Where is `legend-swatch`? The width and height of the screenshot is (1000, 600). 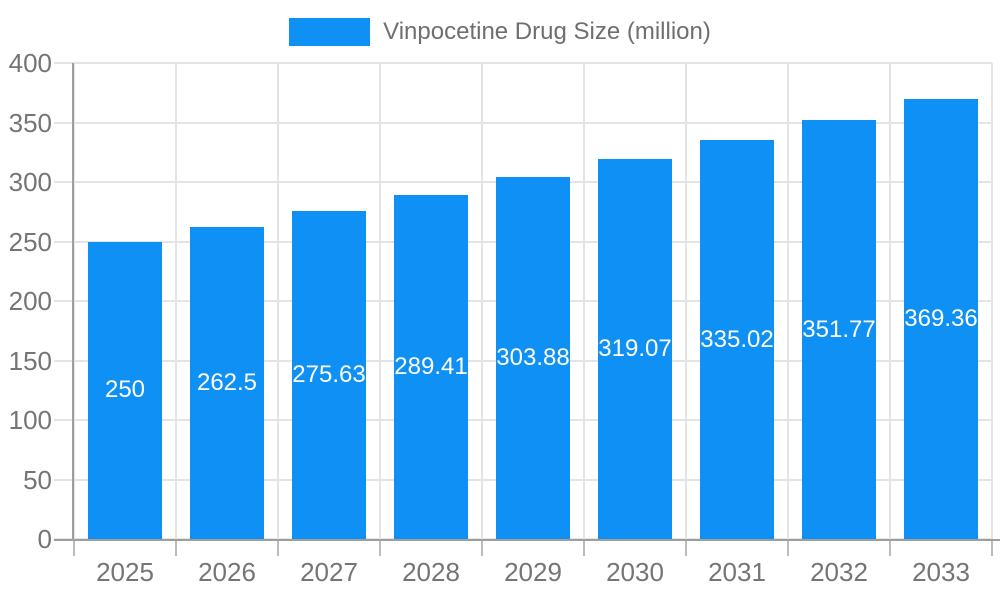 legend-swatch is located at coordinates (330, 32).